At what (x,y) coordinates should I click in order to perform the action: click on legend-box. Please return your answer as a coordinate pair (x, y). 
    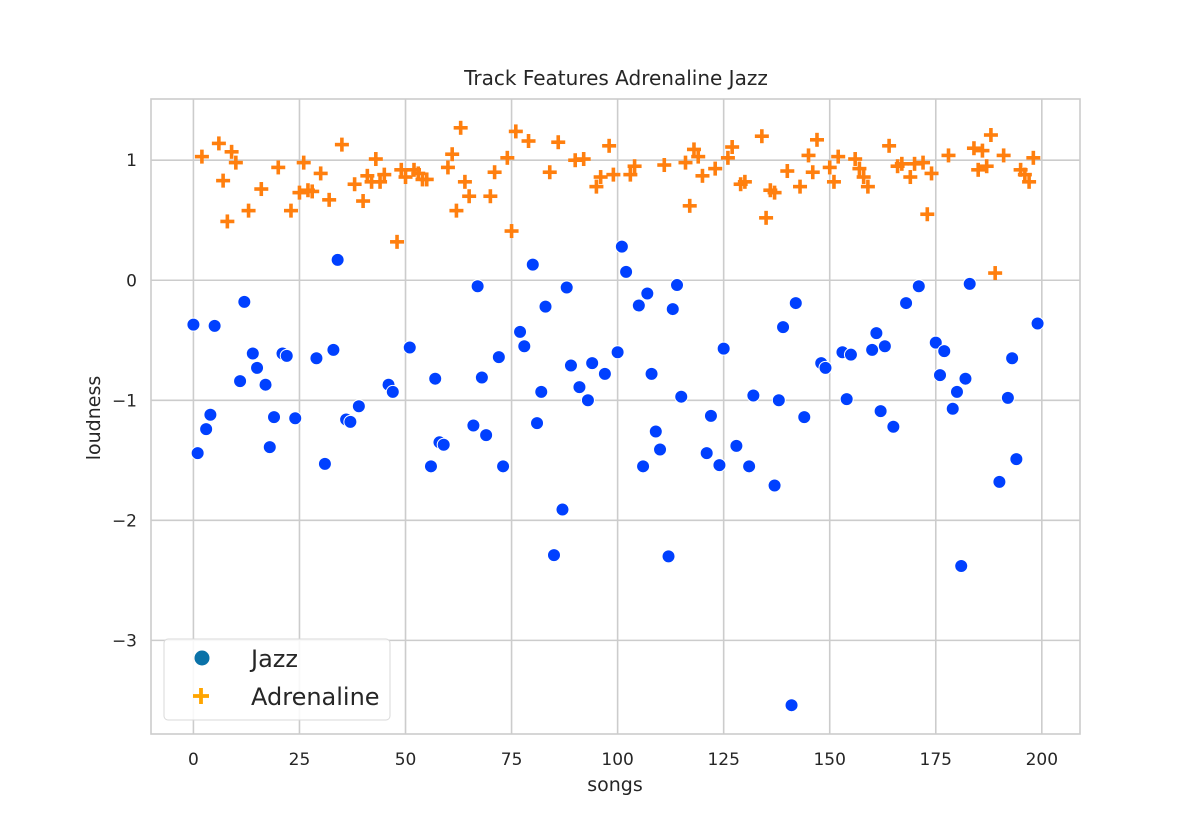
    Looking at the image, I should click on (277, 679).